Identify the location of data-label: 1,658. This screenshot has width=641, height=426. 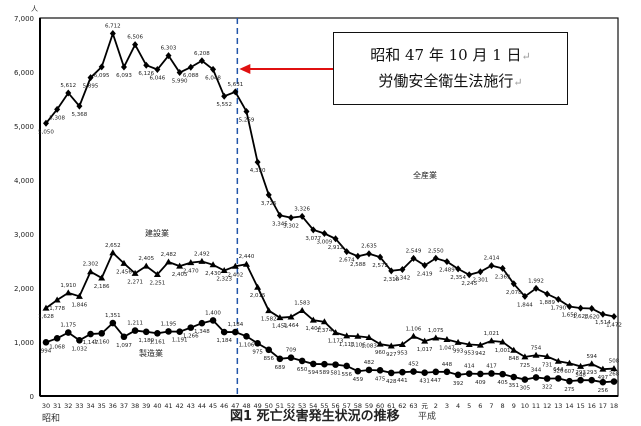
(570, 315).